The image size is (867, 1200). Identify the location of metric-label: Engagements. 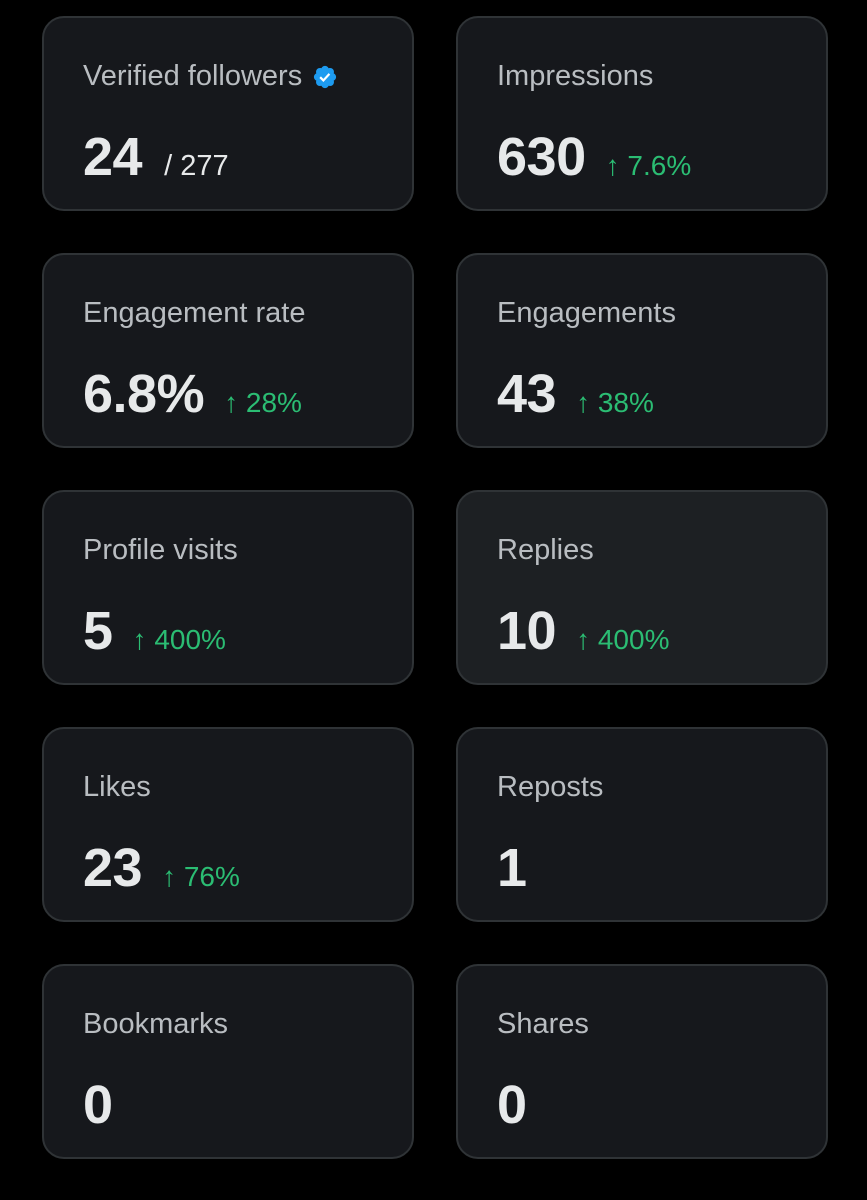
(586, 313).